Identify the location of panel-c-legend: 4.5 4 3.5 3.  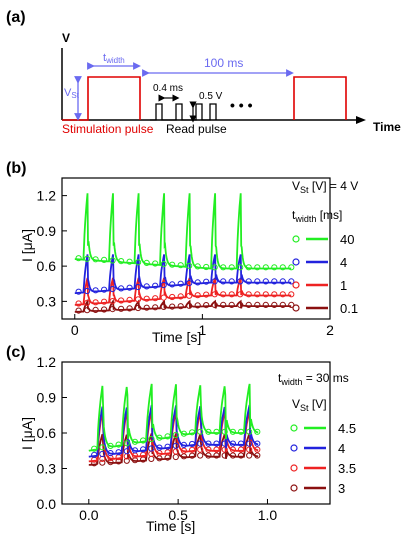
(323, 458).